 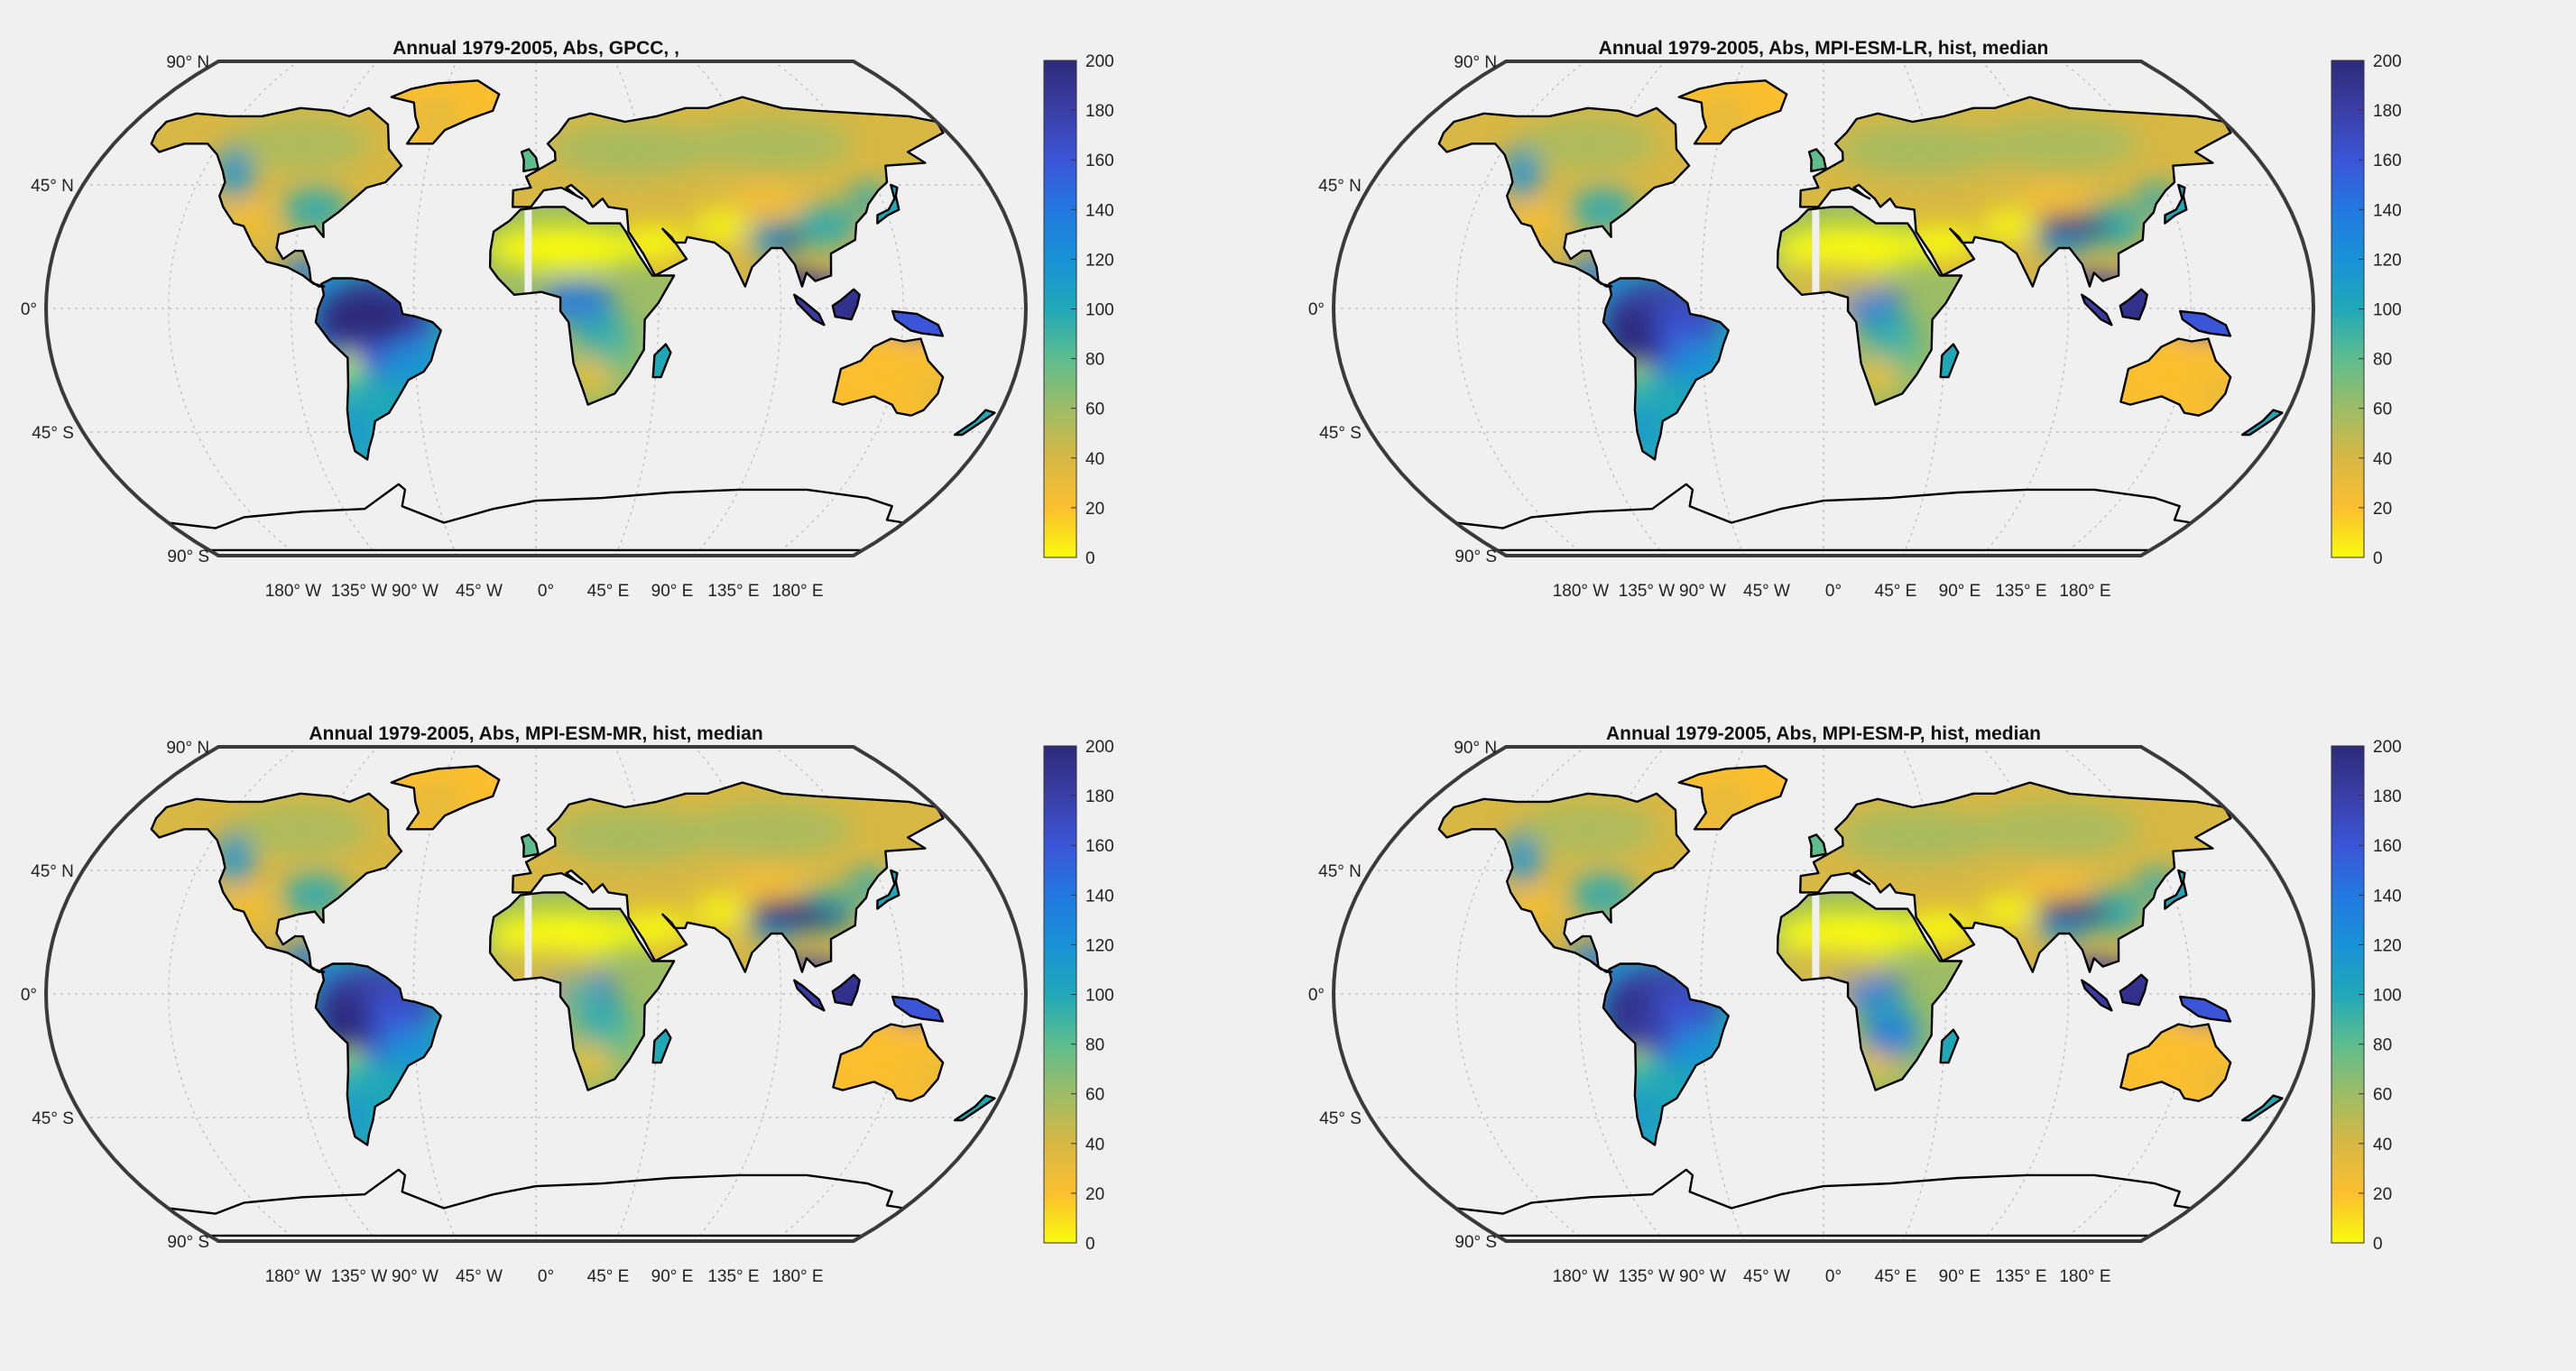 What do you see at coordinates (480, 591) in the screenshot?
I see `lon-label: 45° W` at bounding box center [480, 591].